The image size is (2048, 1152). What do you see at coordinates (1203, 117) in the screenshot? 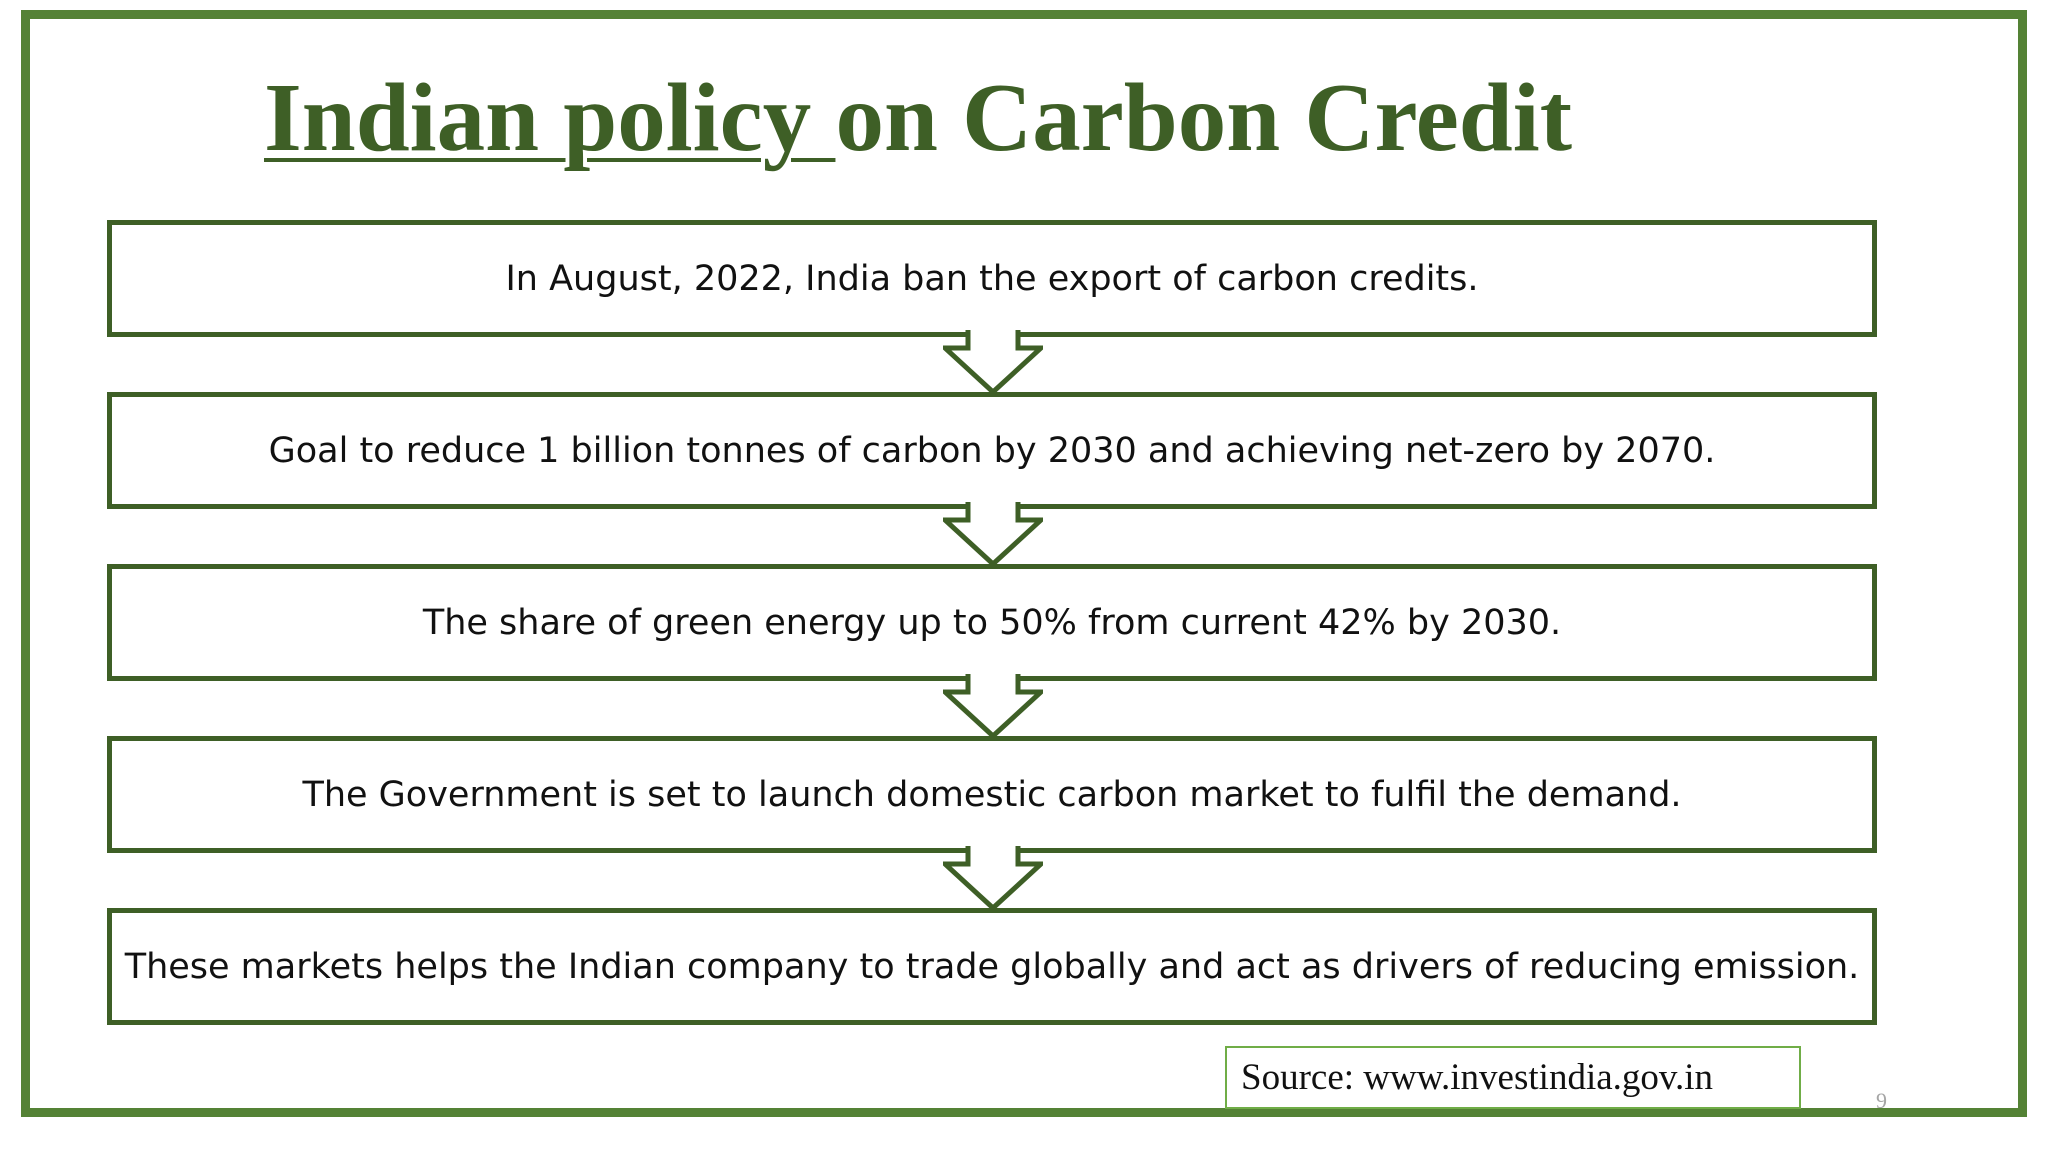
I see `slide-title-rest: on Carbon Credit` at bounding box center [1203, 117].